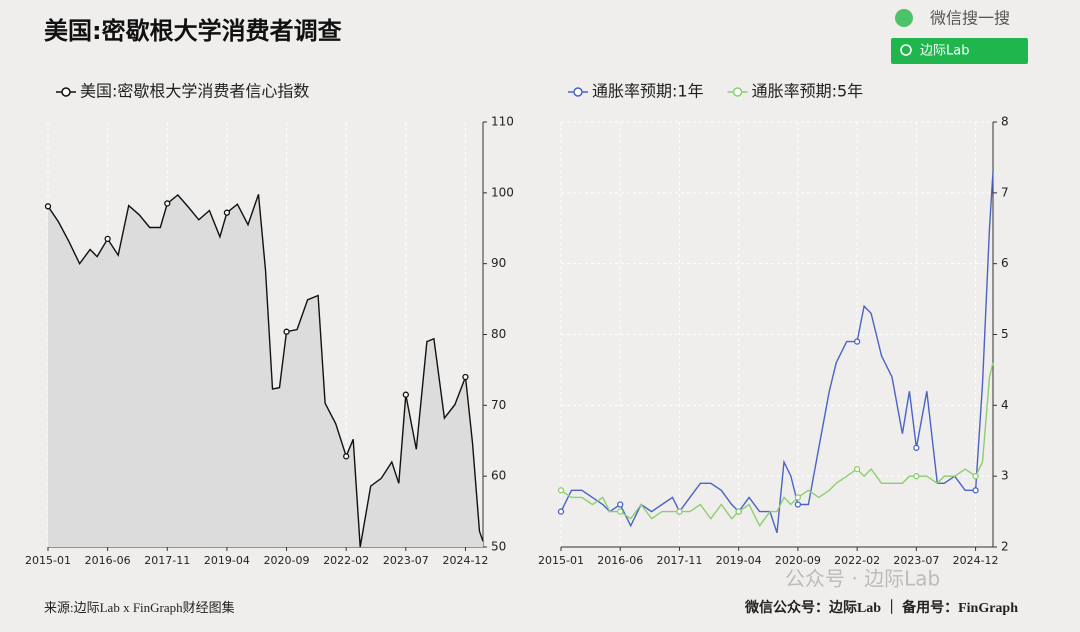 The image size is (1080, 632). What do you see at coordinates (498, 405) in the screenshot?
I see `y-tick-label: 70` at bounding box center [498, 405].